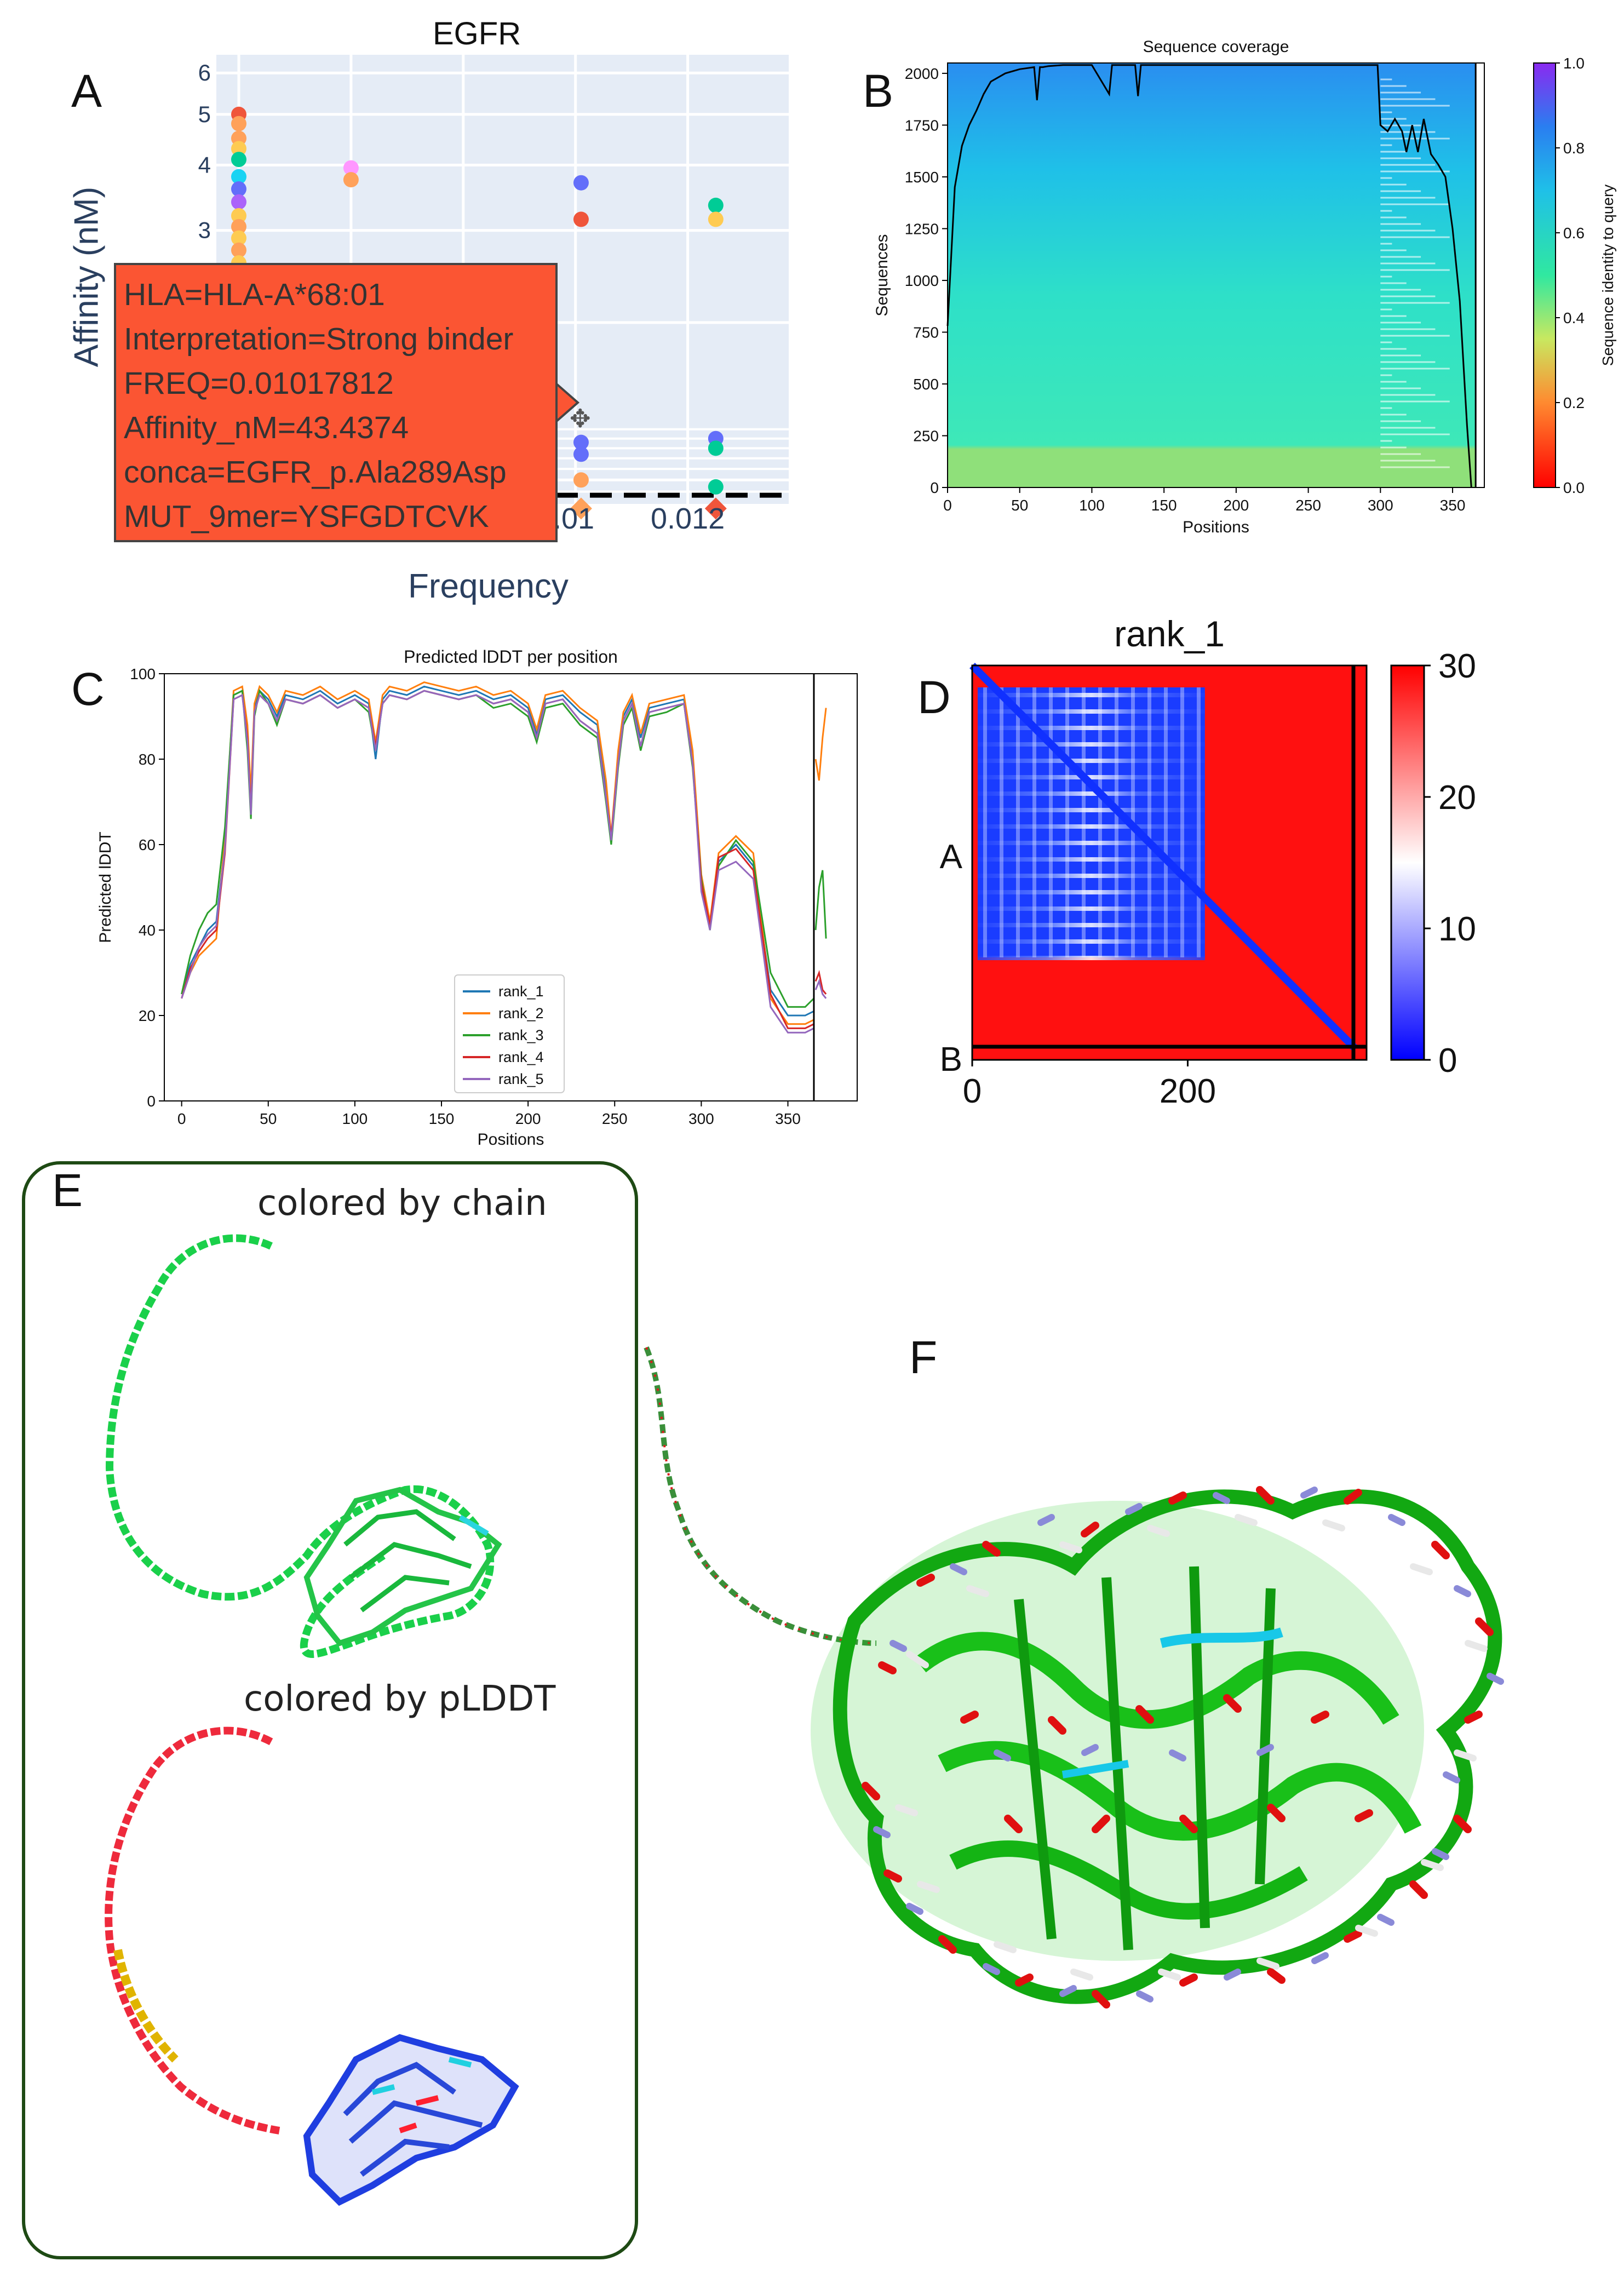  What do you see at coordinates (182, 1118) in the screenshot?
I see `panelC-xtick-label: 0` at bounding box center [182, 1118].